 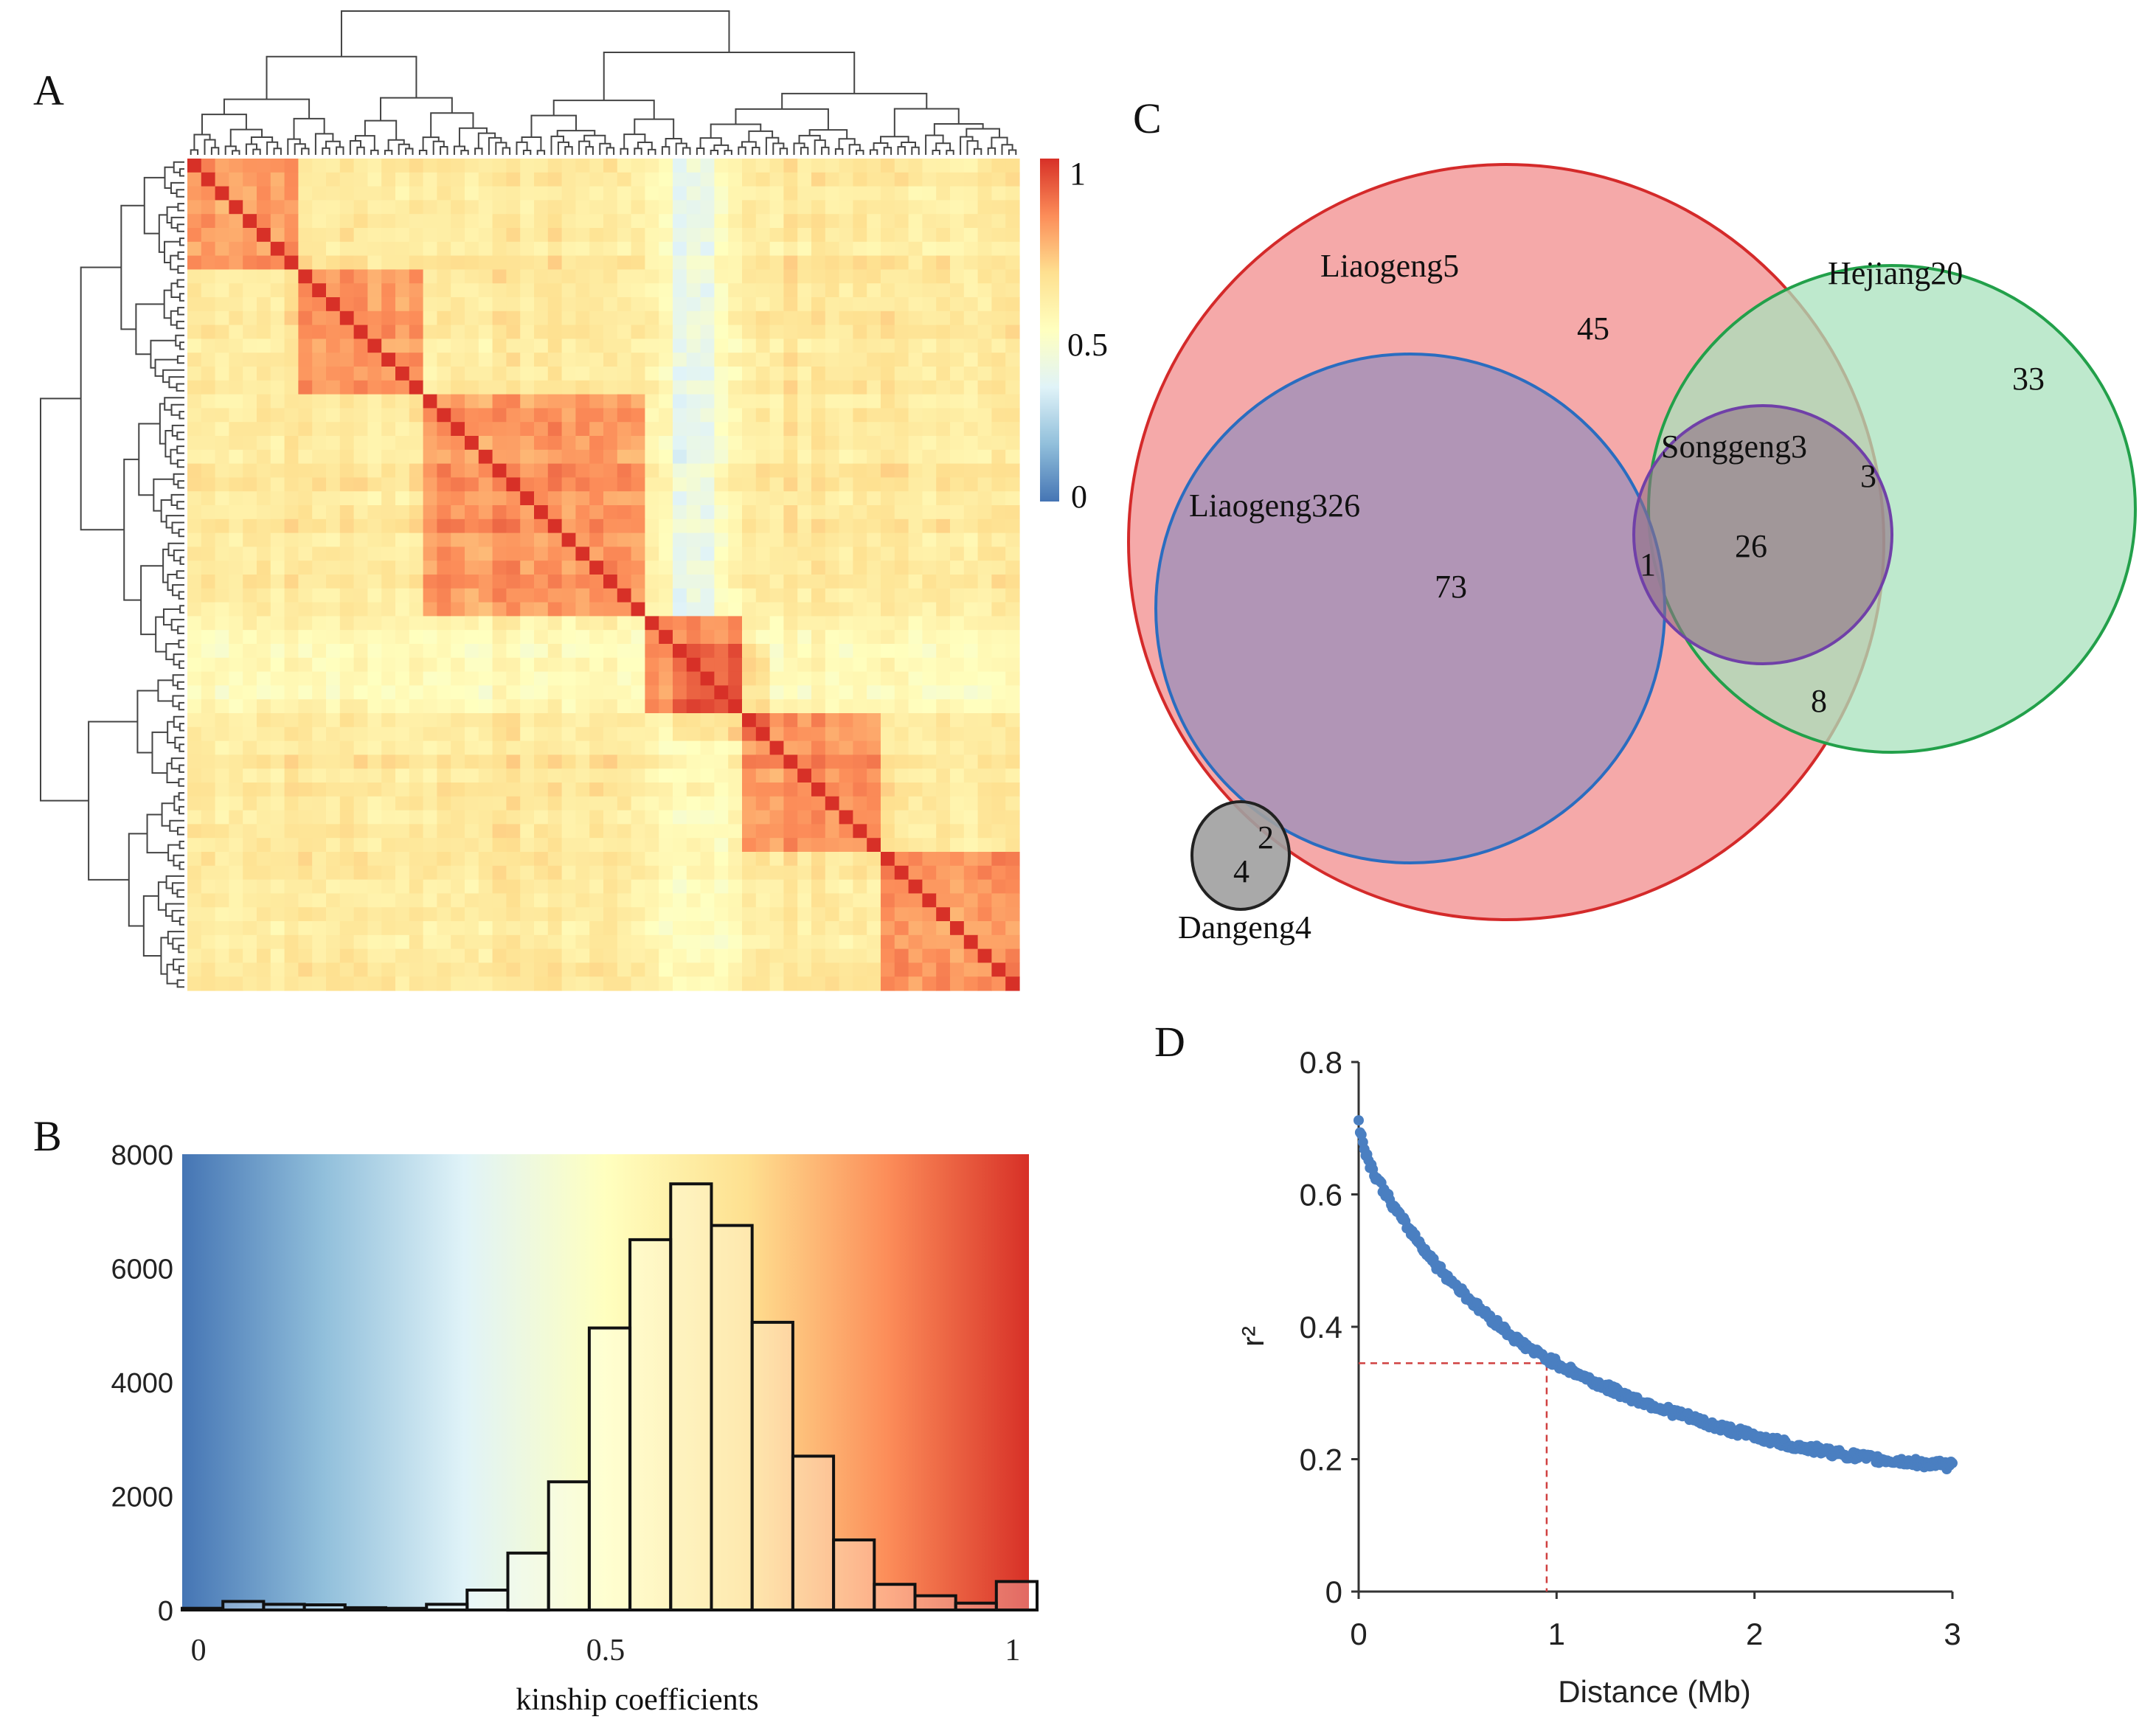 I want to click on ld-y-tick-label: 0.2, so click(x=1321, y=1460).